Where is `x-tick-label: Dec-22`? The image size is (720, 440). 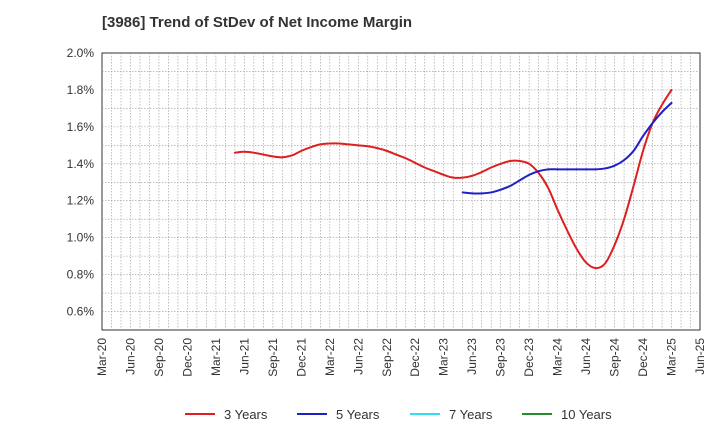 x-tick-label: Dec-22 is located at coordinates (415, 357).